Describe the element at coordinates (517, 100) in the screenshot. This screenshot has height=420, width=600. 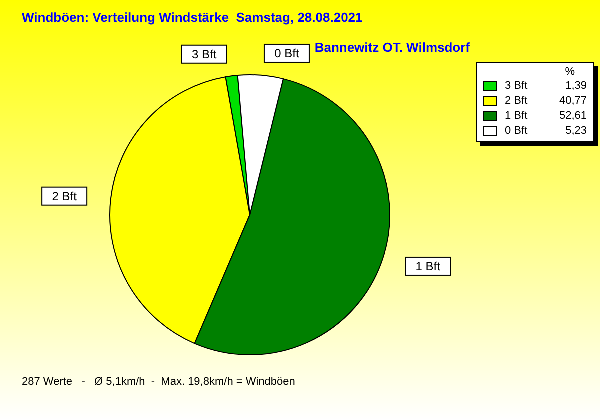
I see `legend-label: 2 Bft` at that location.